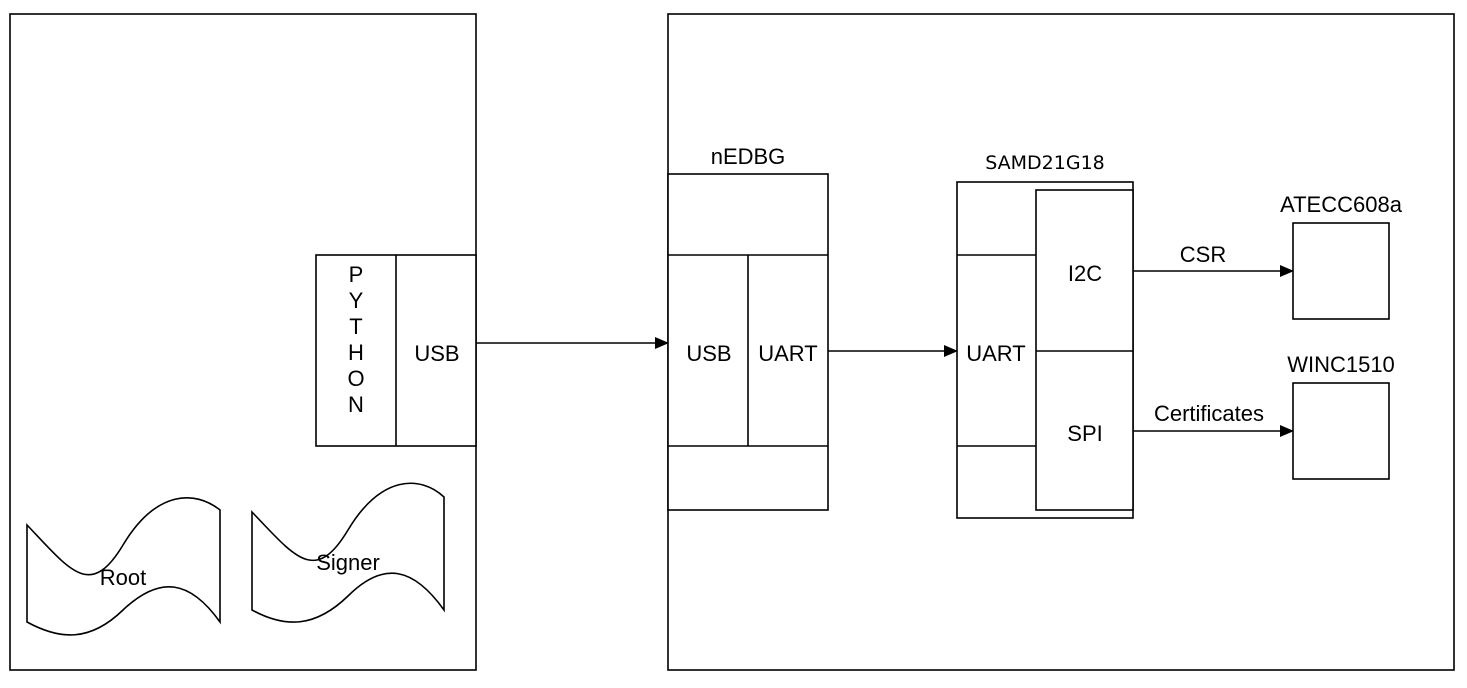 This screenshot has height=688, width=1467. I want to click on root-label: Root, so click(123, 577).